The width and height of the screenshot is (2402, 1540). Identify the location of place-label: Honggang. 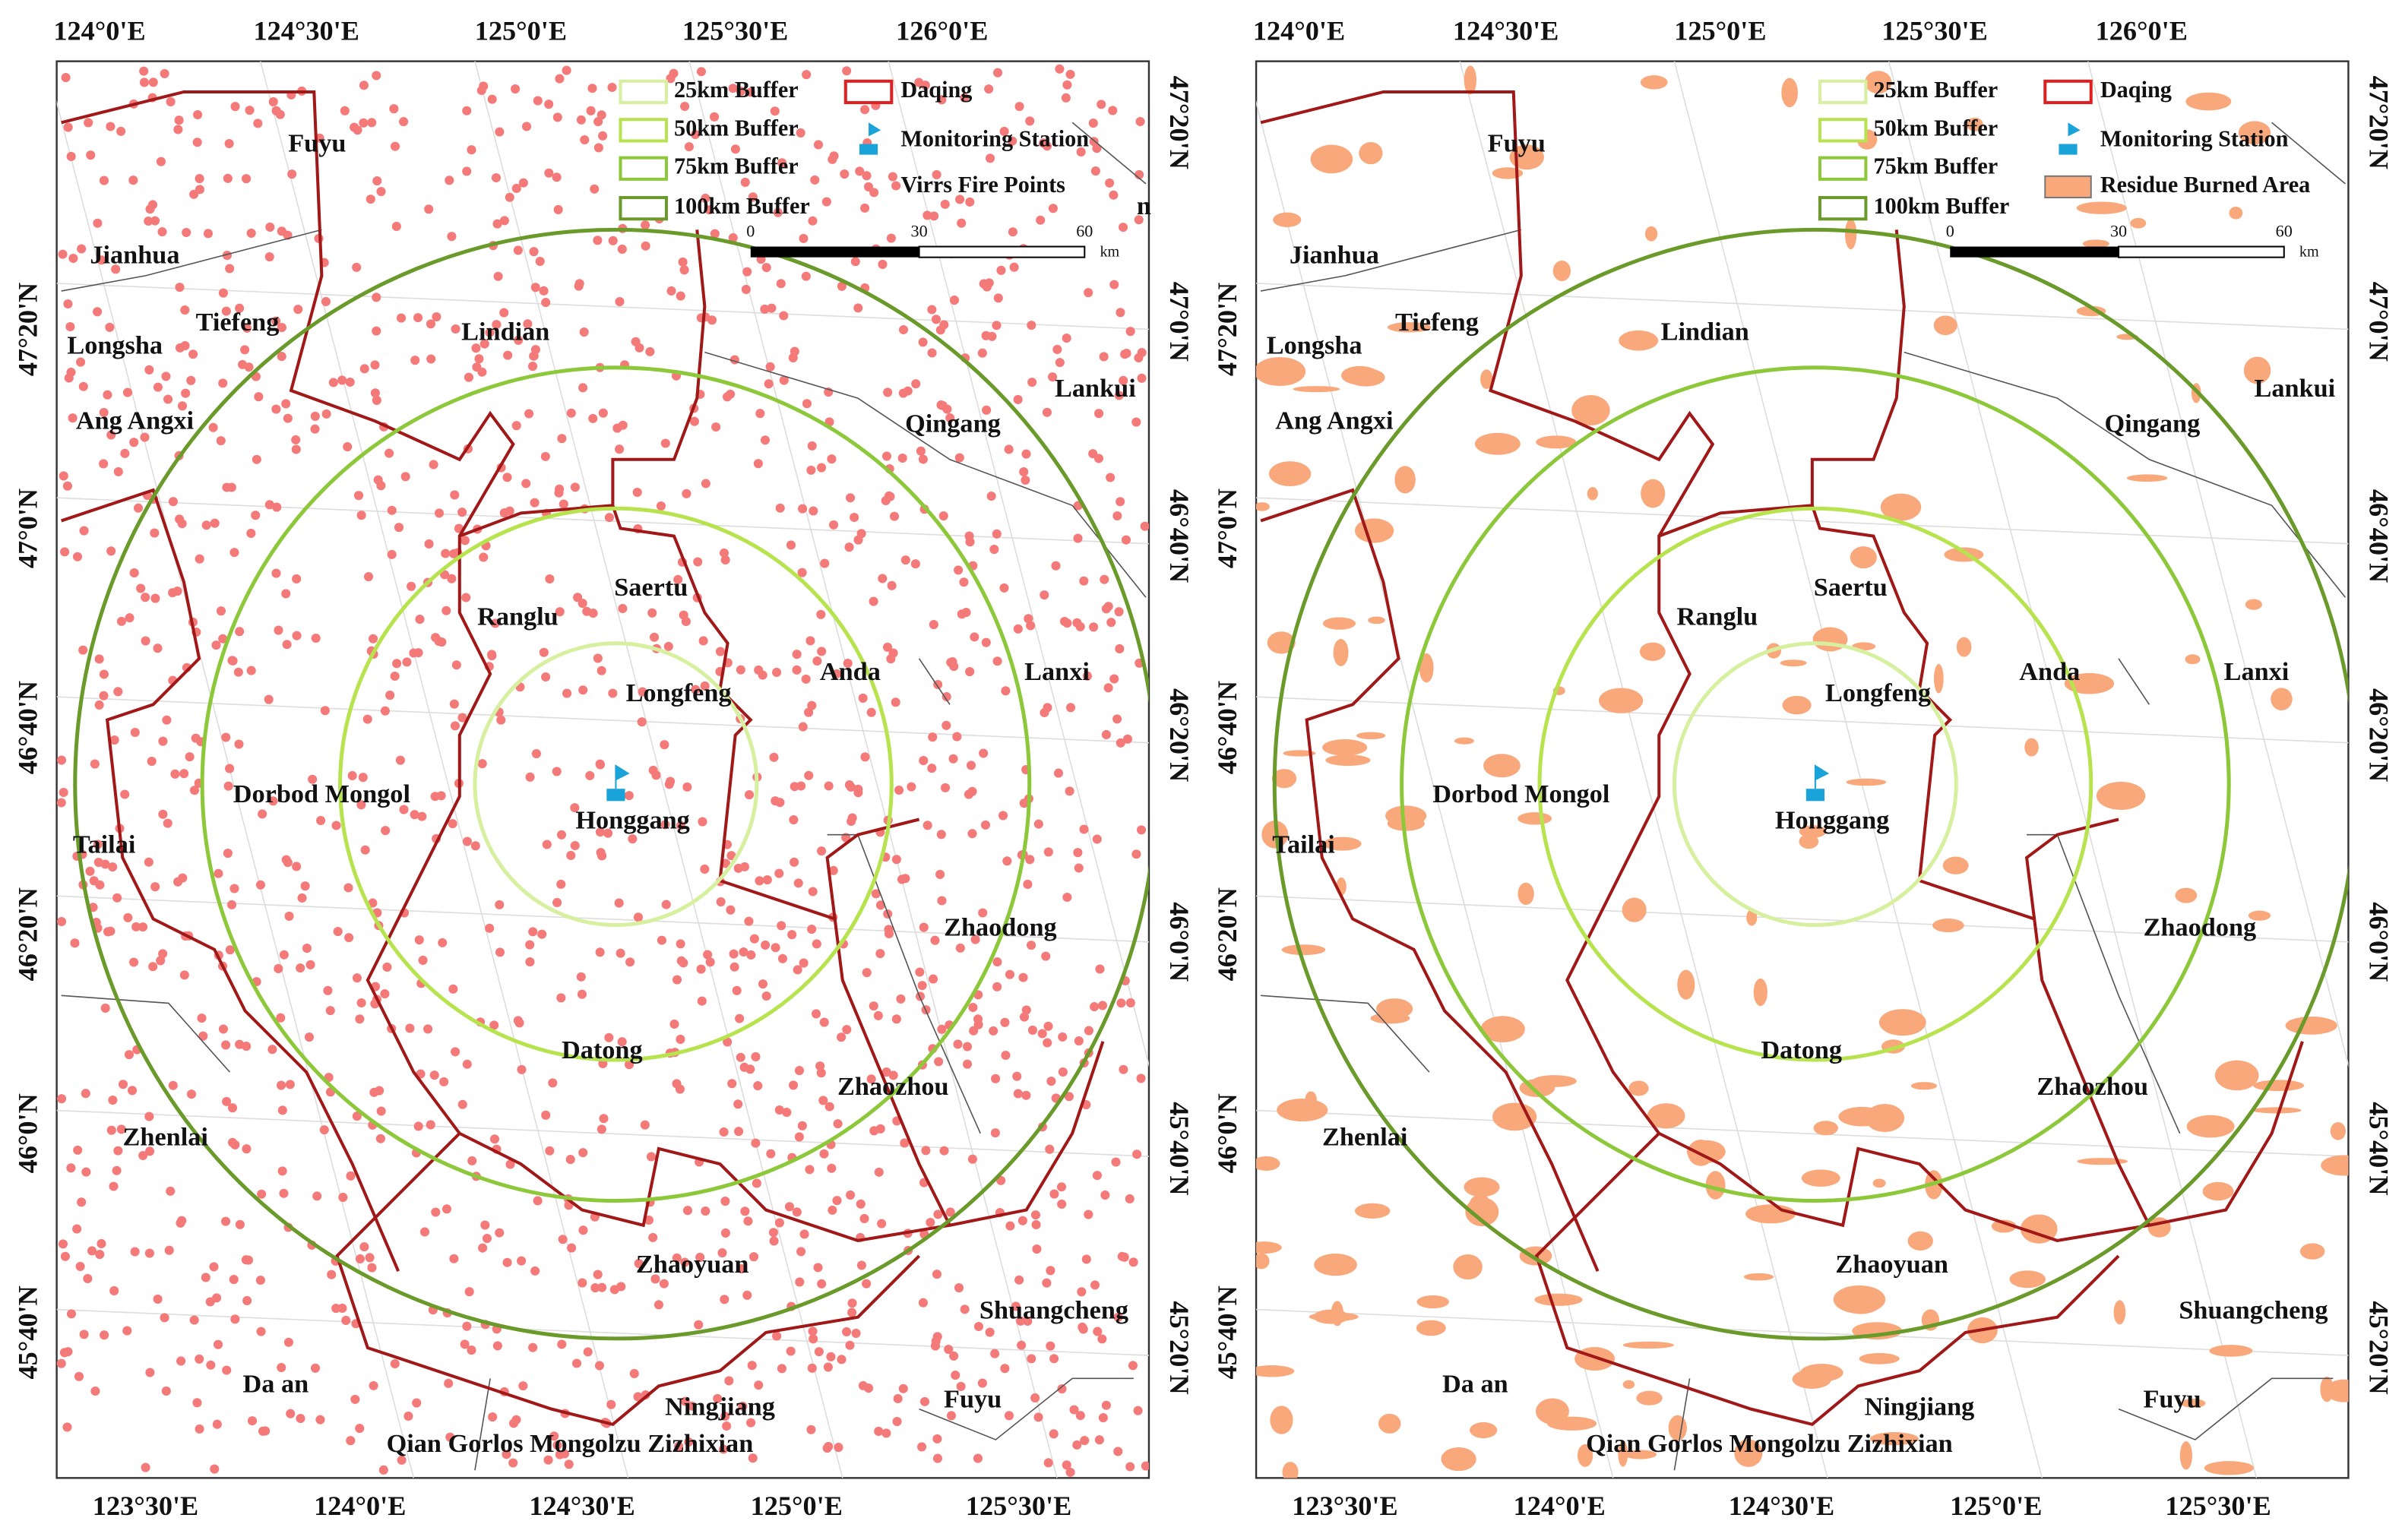
(632, 819).